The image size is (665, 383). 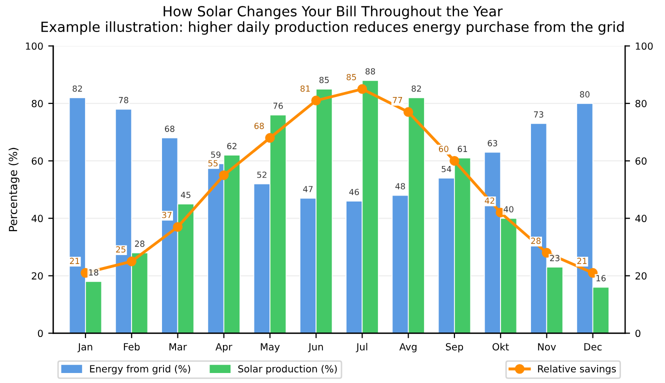 What do you see at coordinates (641, 104) in the screenshot?
I see `y2-tick-label: 80` at bounding box center [641, 104].